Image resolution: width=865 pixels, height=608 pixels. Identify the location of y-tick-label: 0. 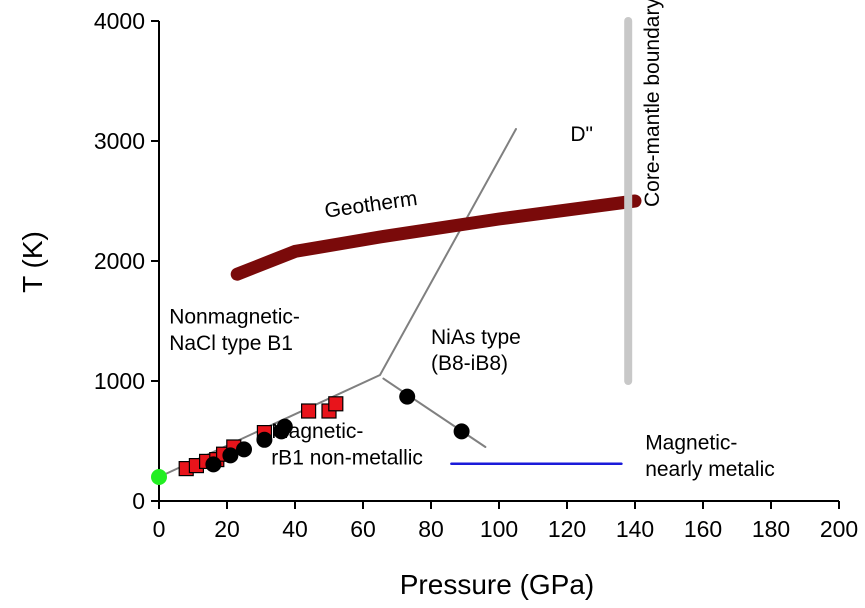
(138, 501).